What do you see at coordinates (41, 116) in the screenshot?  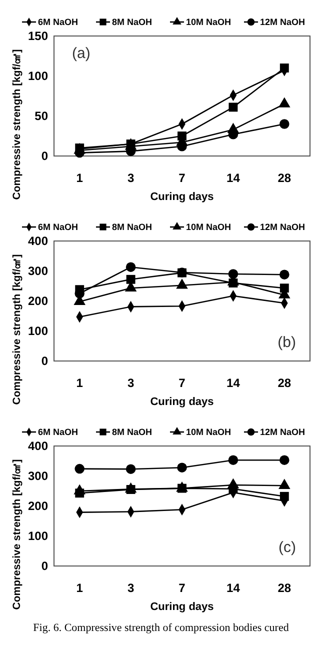 I see `y-tick-label: 50` at bounding box center [41, 116].